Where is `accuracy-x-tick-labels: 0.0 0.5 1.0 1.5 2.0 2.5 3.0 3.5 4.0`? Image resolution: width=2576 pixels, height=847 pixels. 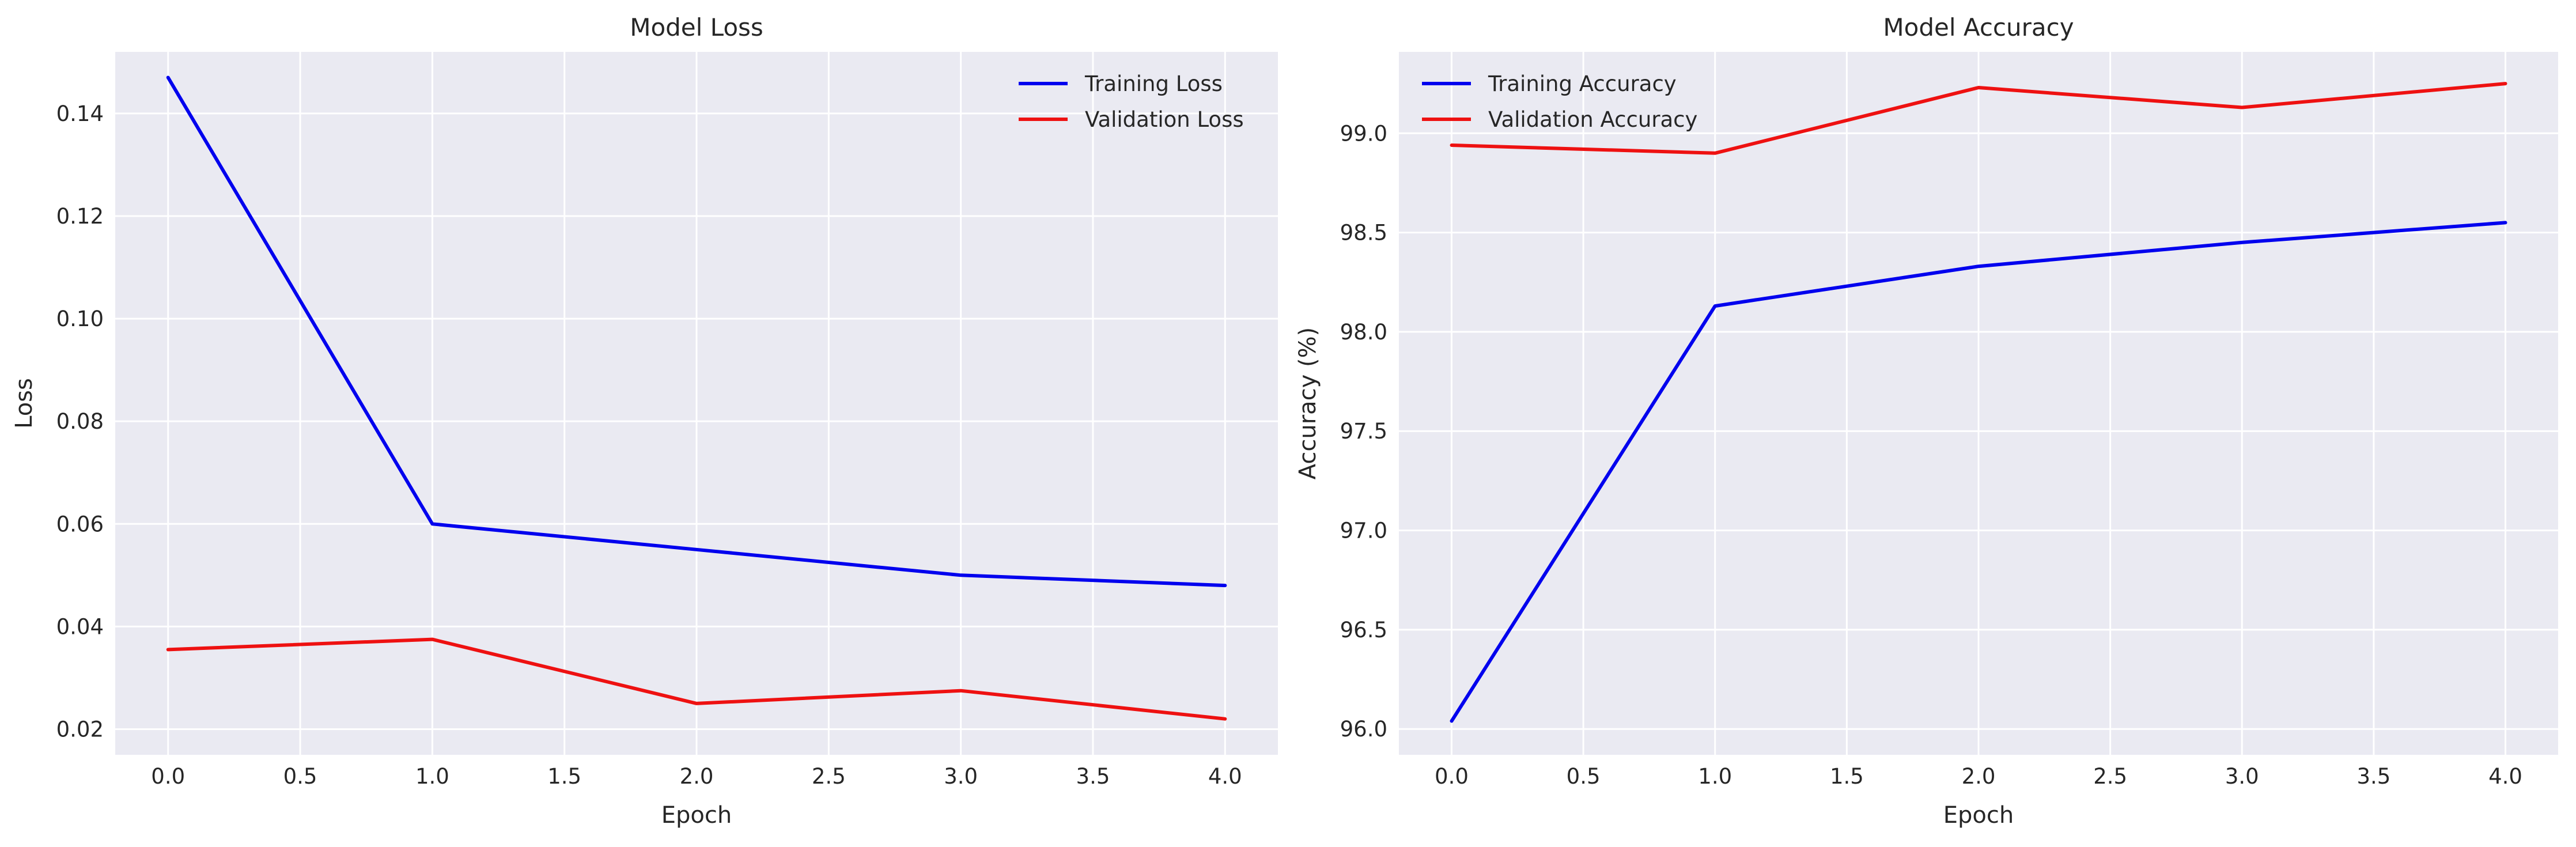
accuracy-x-tick-labels: 0.0 0.5 1.0 1.5 2.0 2.5 3.0 3.5 4.0 is located at coordinates (1978, 776).